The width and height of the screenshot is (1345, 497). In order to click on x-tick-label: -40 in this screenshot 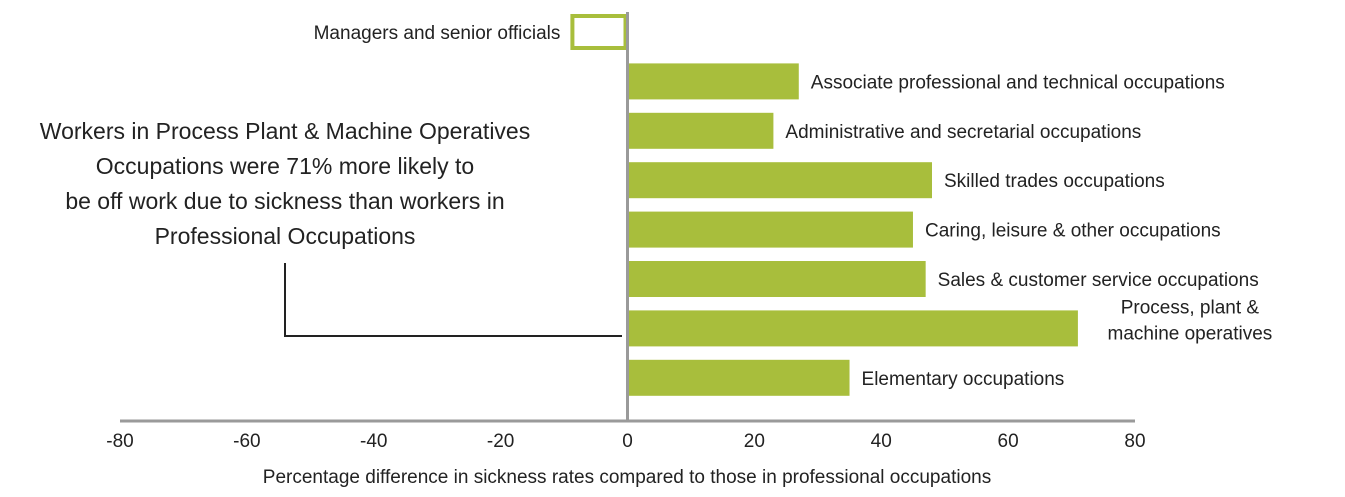, I will do `click(373, 441)`.